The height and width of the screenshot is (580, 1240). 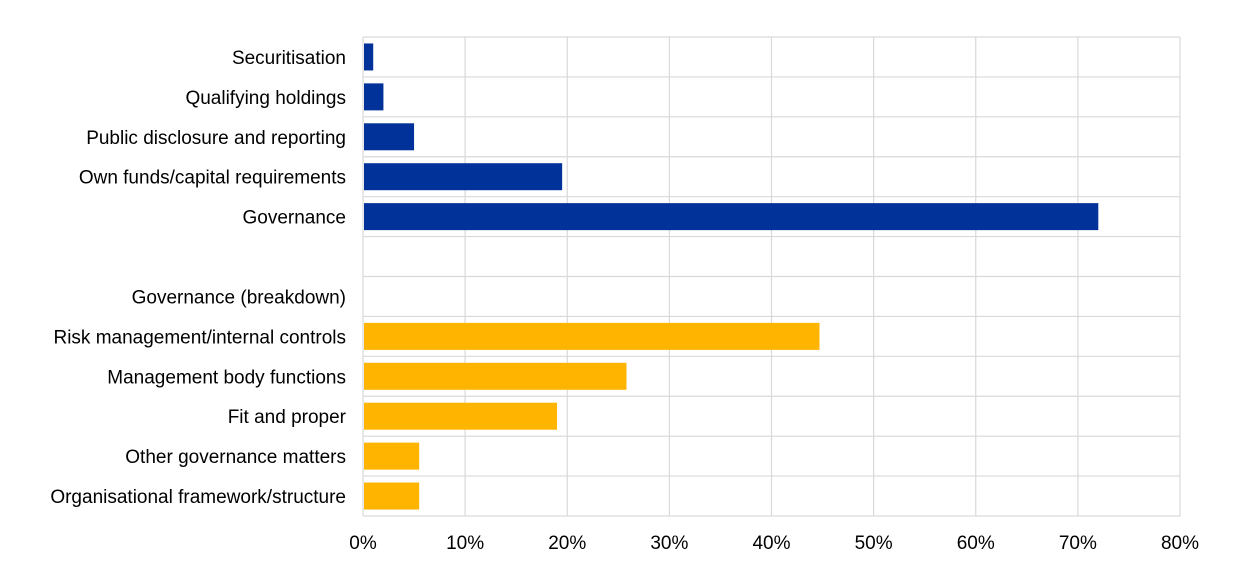 I want to click on x-tick-label: 60%, so click(x=976, y=543).